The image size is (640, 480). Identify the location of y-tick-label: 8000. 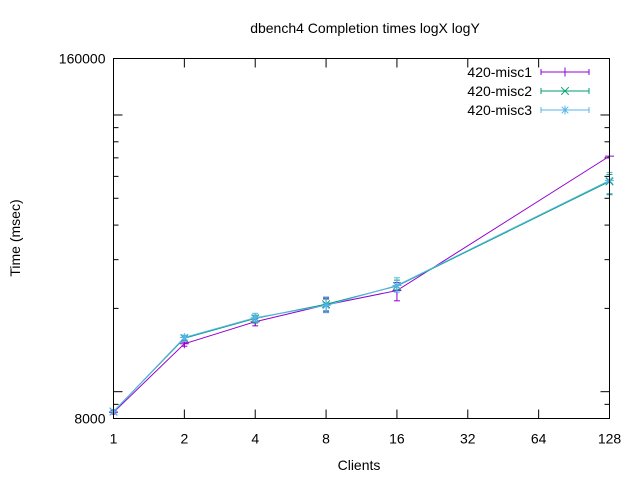
(89, 419).